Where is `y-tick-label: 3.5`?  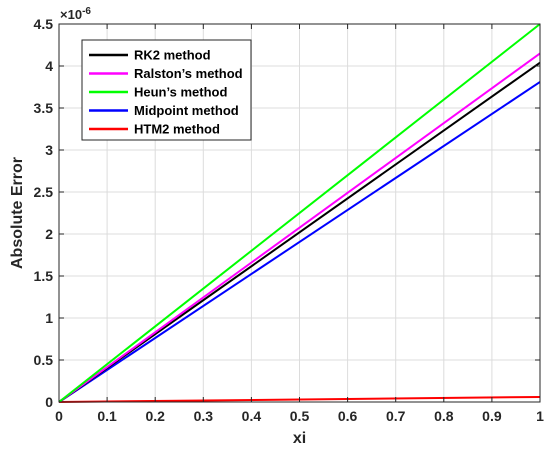
y-tick-label: 3.5 is located at coordinates (44, 108).